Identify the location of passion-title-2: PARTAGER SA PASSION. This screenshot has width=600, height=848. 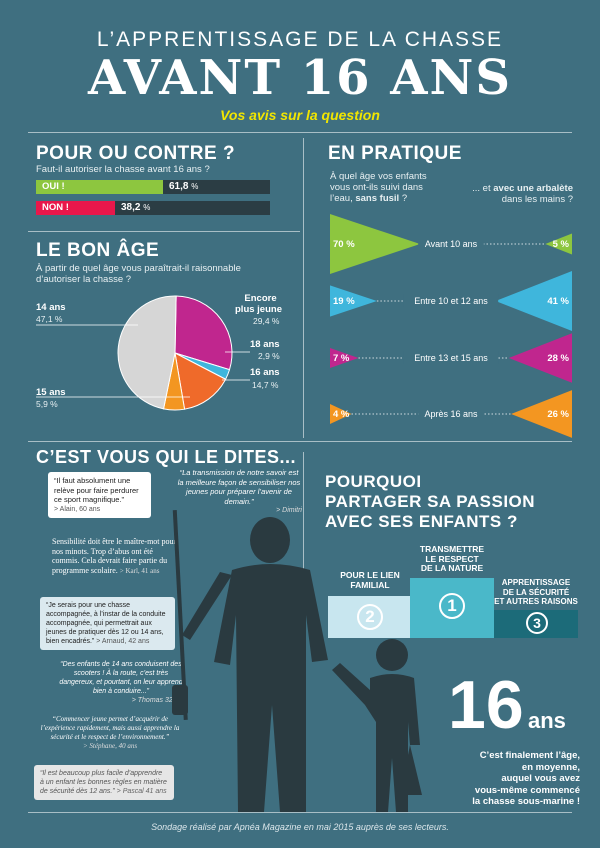
(430, 501).